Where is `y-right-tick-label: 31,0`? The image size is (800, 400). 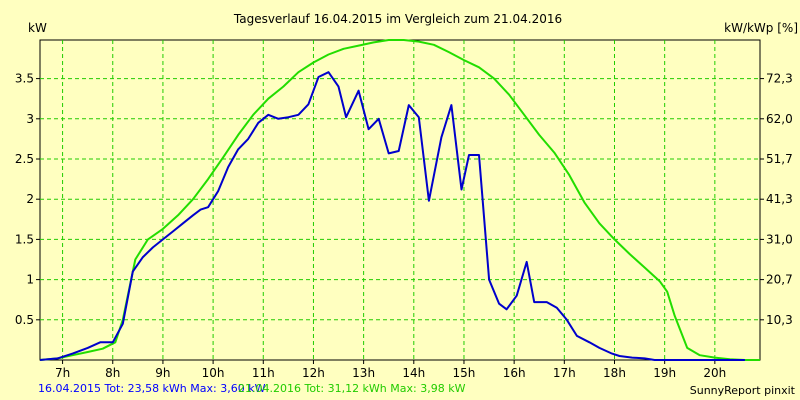 y-right-tick-label: 31,0 is located at coordinates (779, 239).